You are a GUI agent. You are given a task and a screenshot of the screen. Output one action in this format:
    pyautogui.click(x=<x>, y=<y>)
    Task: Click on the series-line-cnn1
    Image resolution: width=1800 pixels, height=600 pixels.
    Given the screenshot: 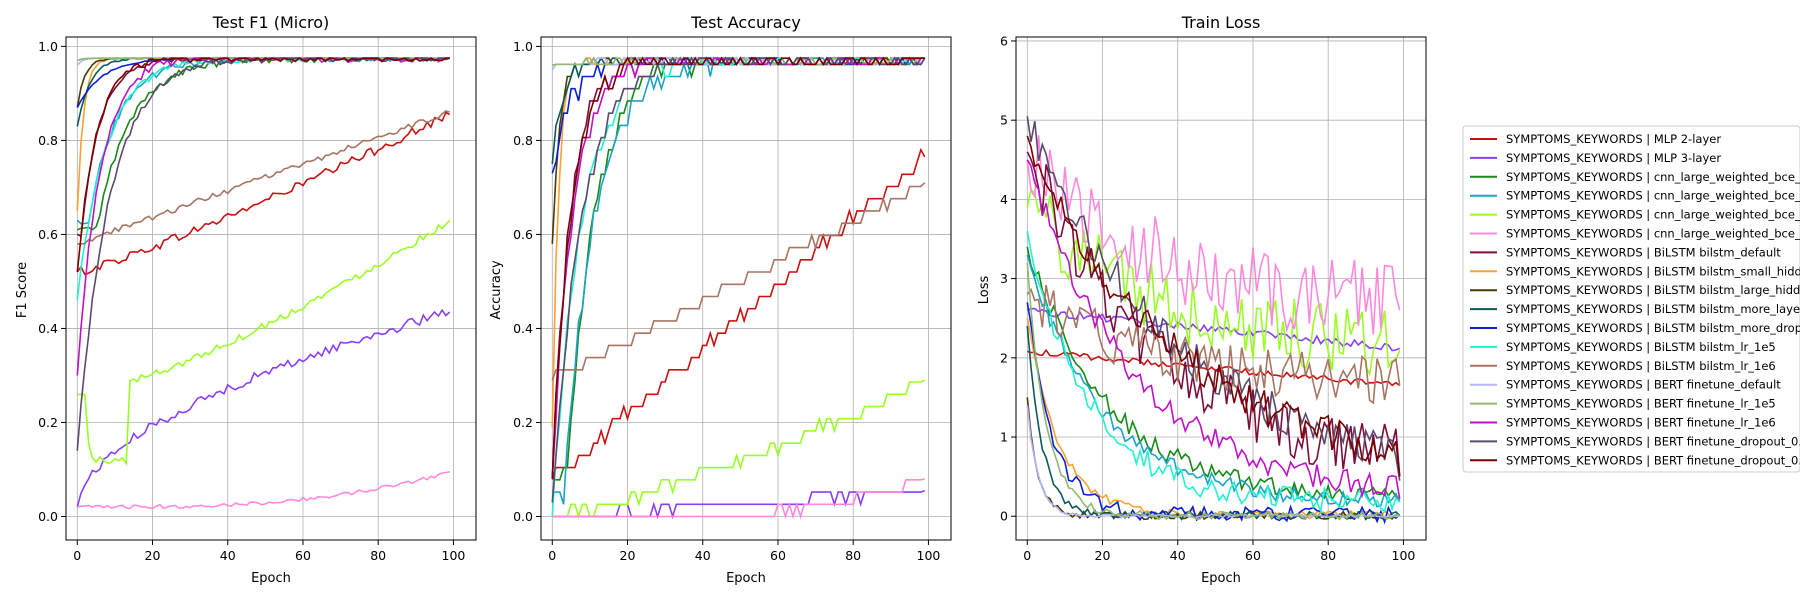 What is the action you would take?
    pyautogui.click(x=1213, y=374)
    